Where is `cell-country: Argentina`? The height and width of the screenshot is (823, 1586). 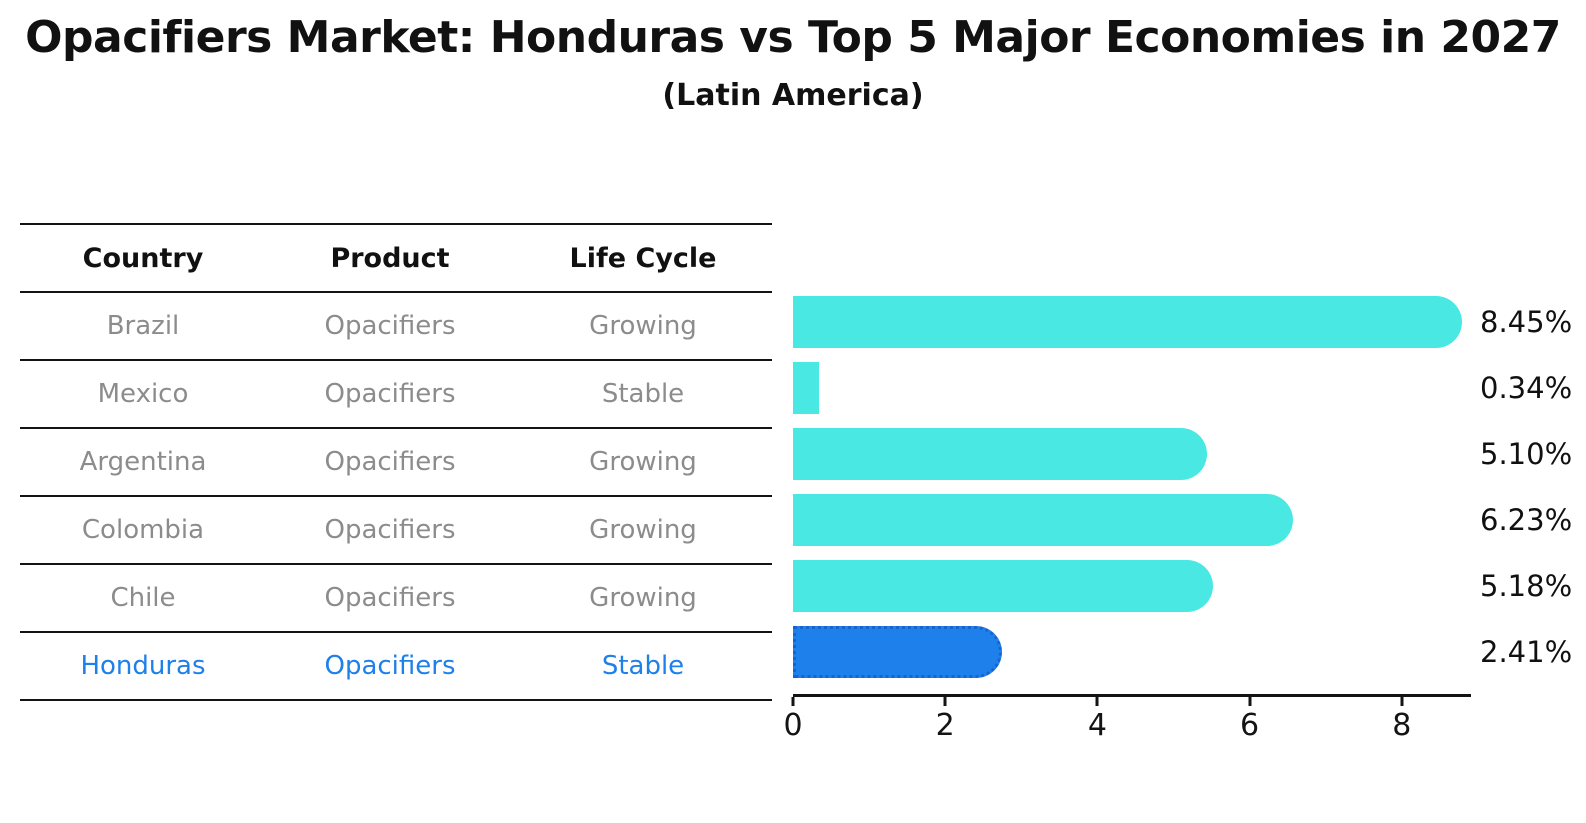
cell-country: Argentina is located at coordinates (143, 462).